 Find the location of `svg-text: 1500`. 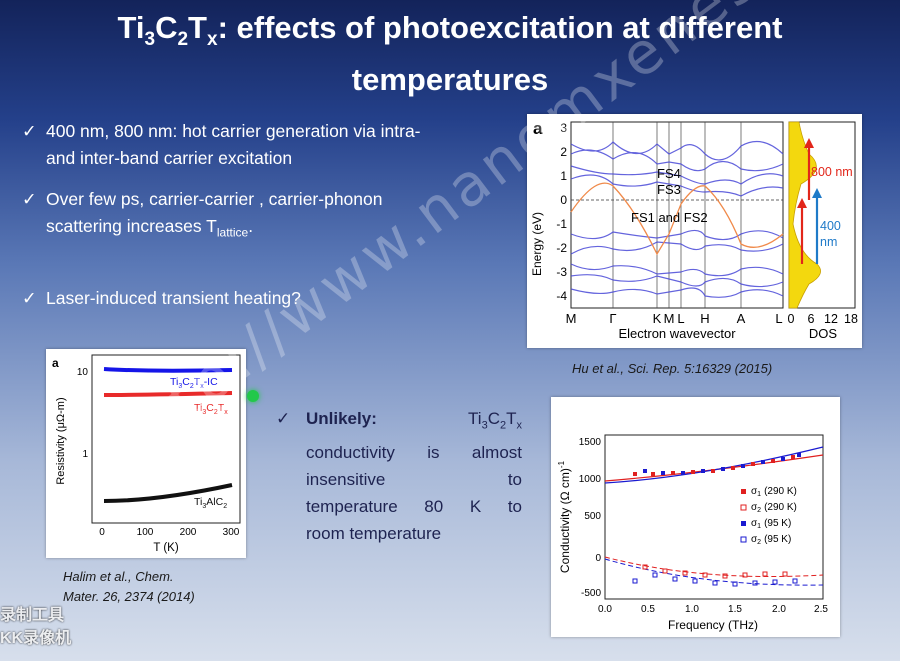

svg-text: 1500 is located at coordinates (590, 442).